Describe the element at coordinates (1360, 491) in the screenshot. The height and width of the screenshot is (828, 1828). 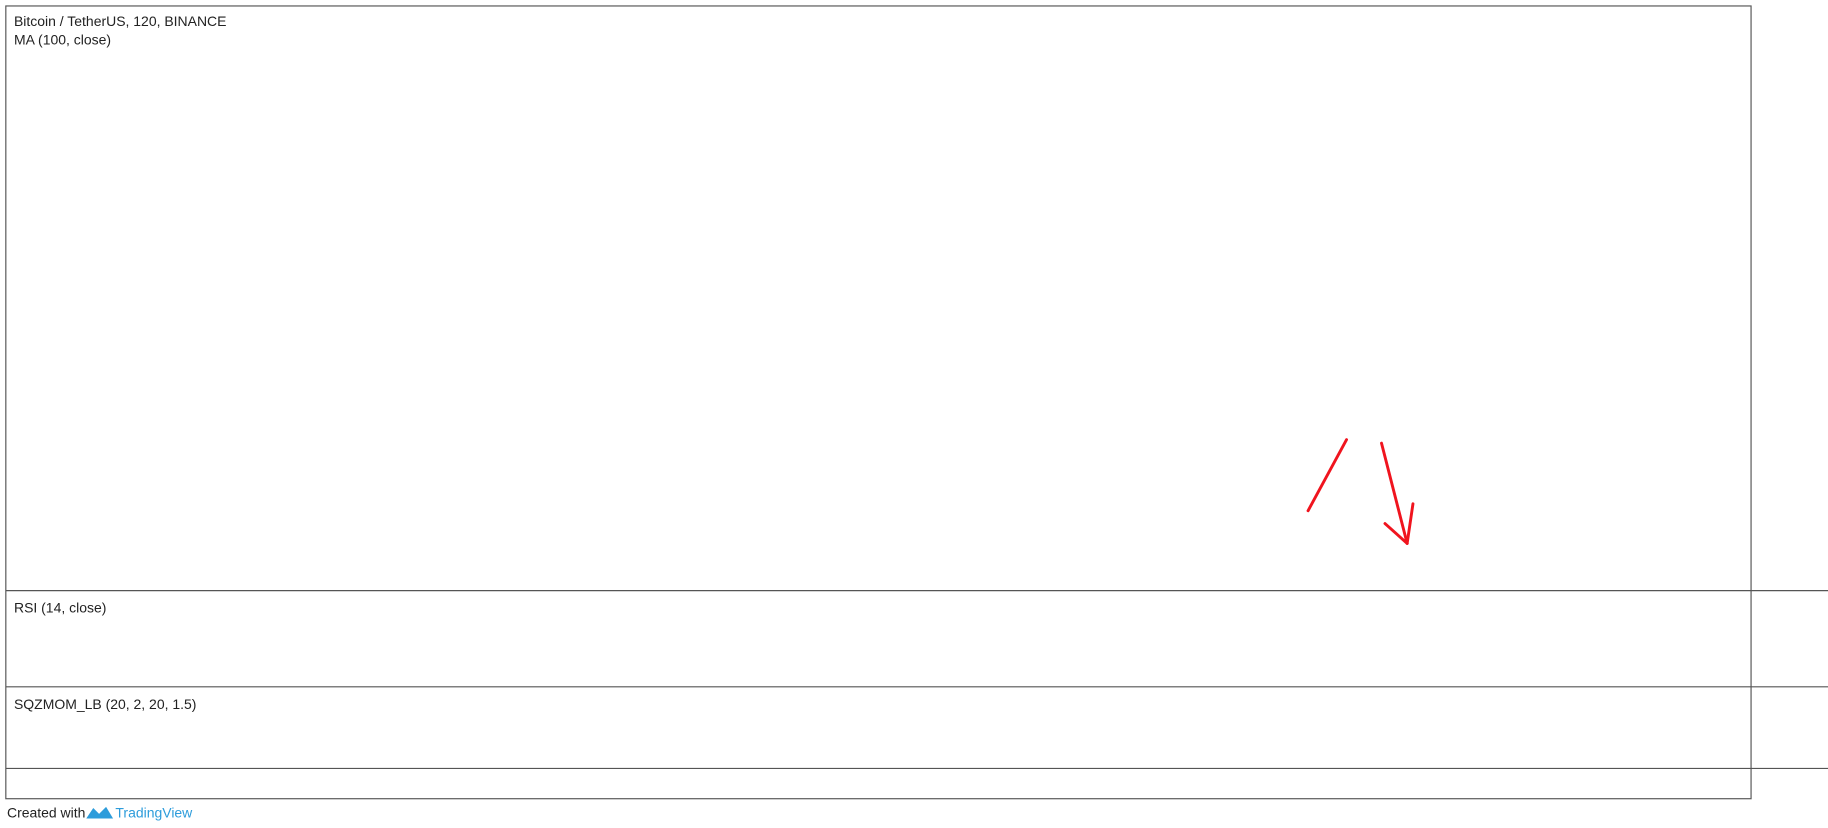
I see `drawn-arrows` at that location.